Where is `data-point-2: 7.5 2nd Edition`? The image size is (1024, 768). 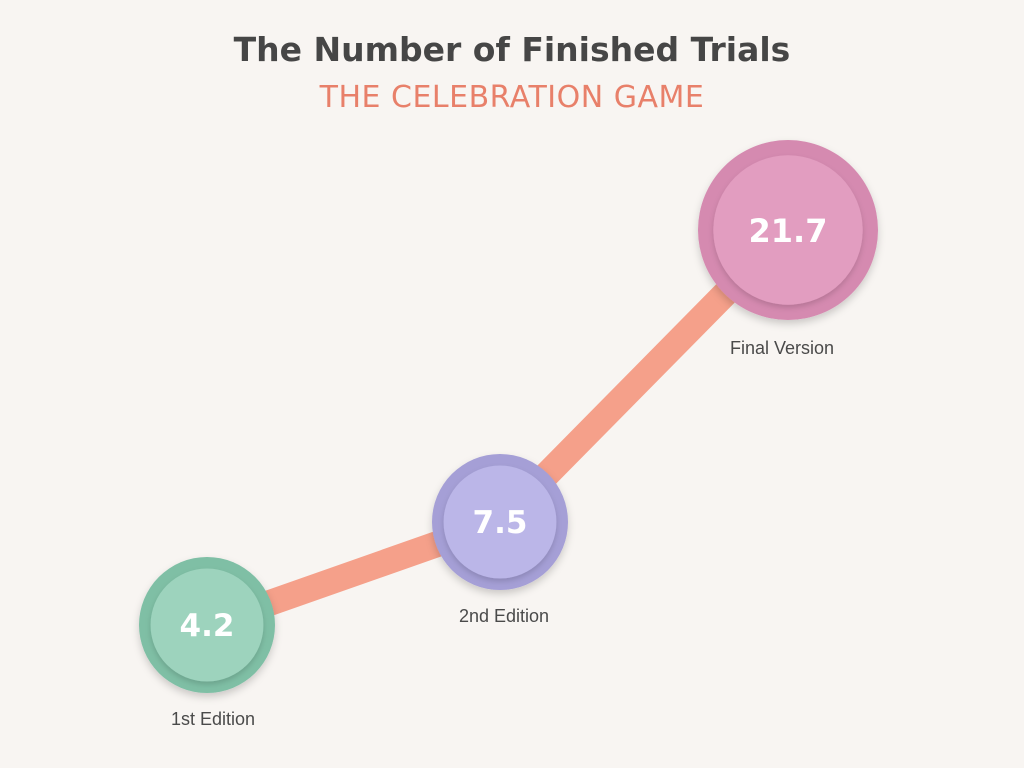
data-point-2: 7.5 2nd Edition is located at coordinates (500, 540).